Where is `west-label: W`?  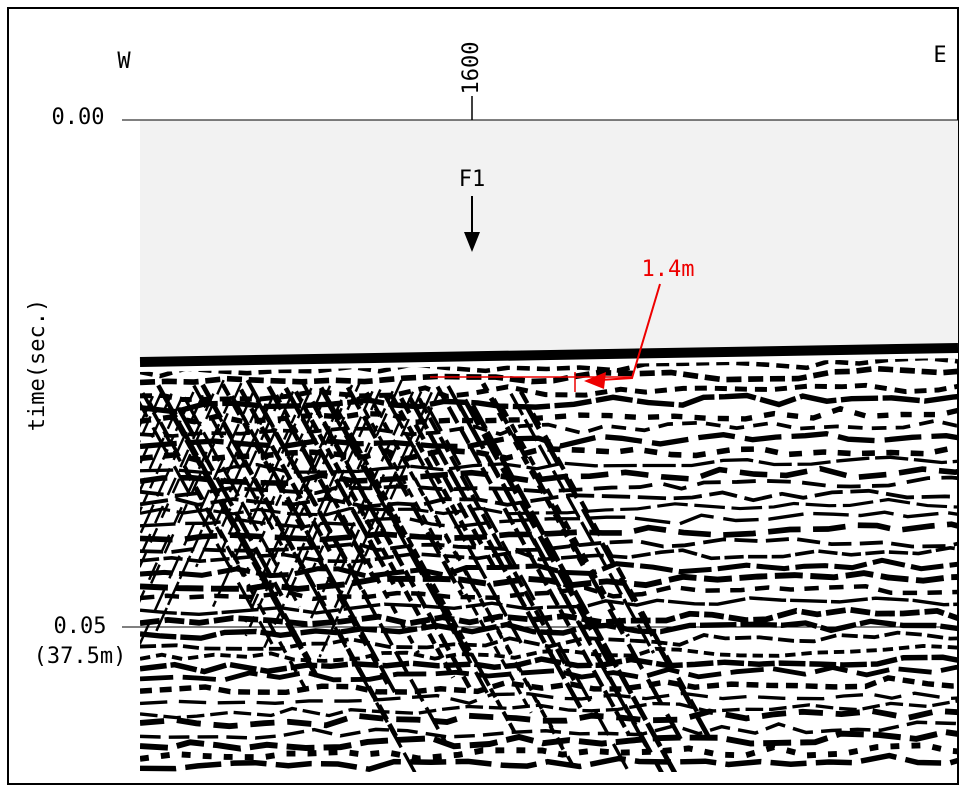
west-label: W is located at coordinates (124, 61).